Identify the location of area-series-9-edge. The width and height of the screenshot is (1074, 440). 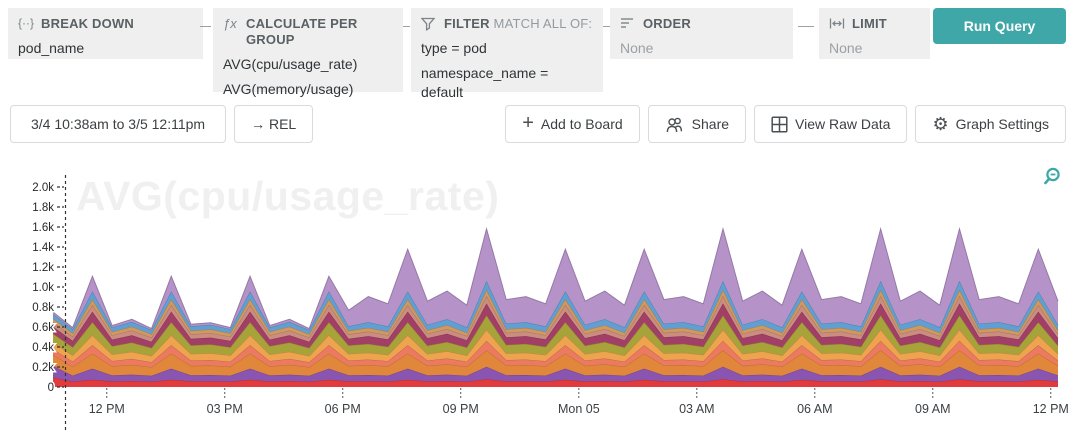
(555, 305).